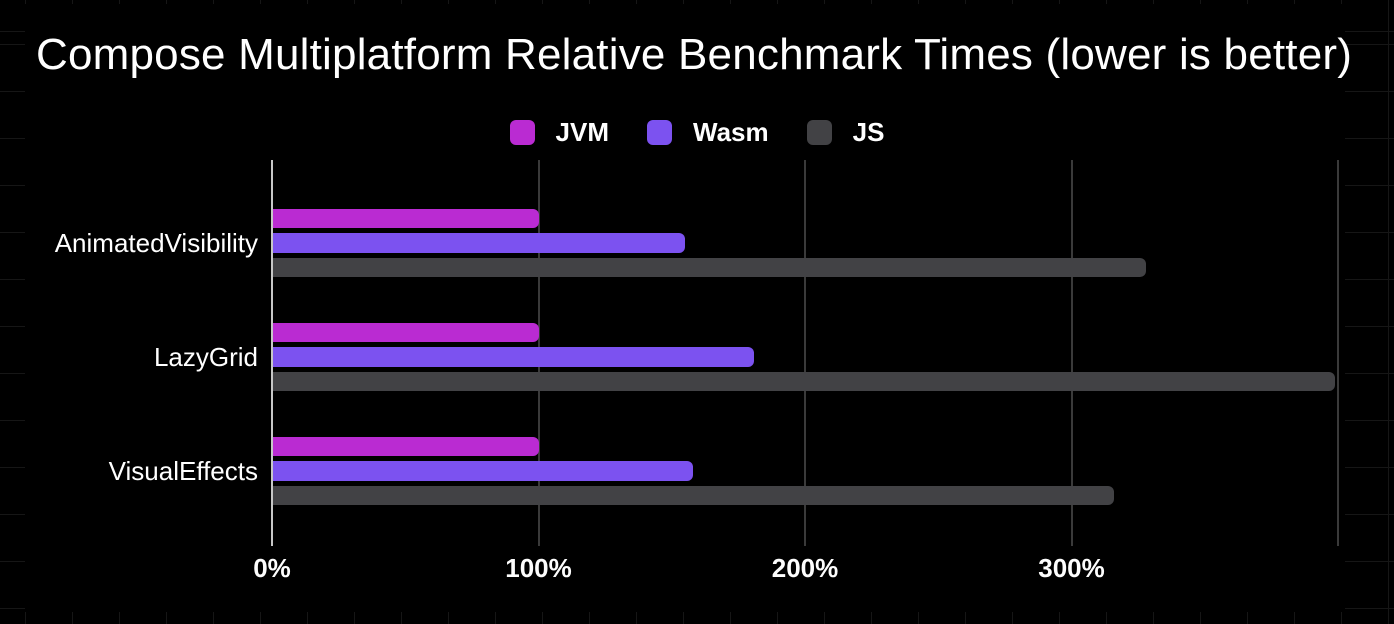 The width and height of the screenshot is (1394, 624). What do you see at coordinates (405, 332) in the screenshot?
I see `bar-lazygrid-jvm` at bounding box center [405, 332].